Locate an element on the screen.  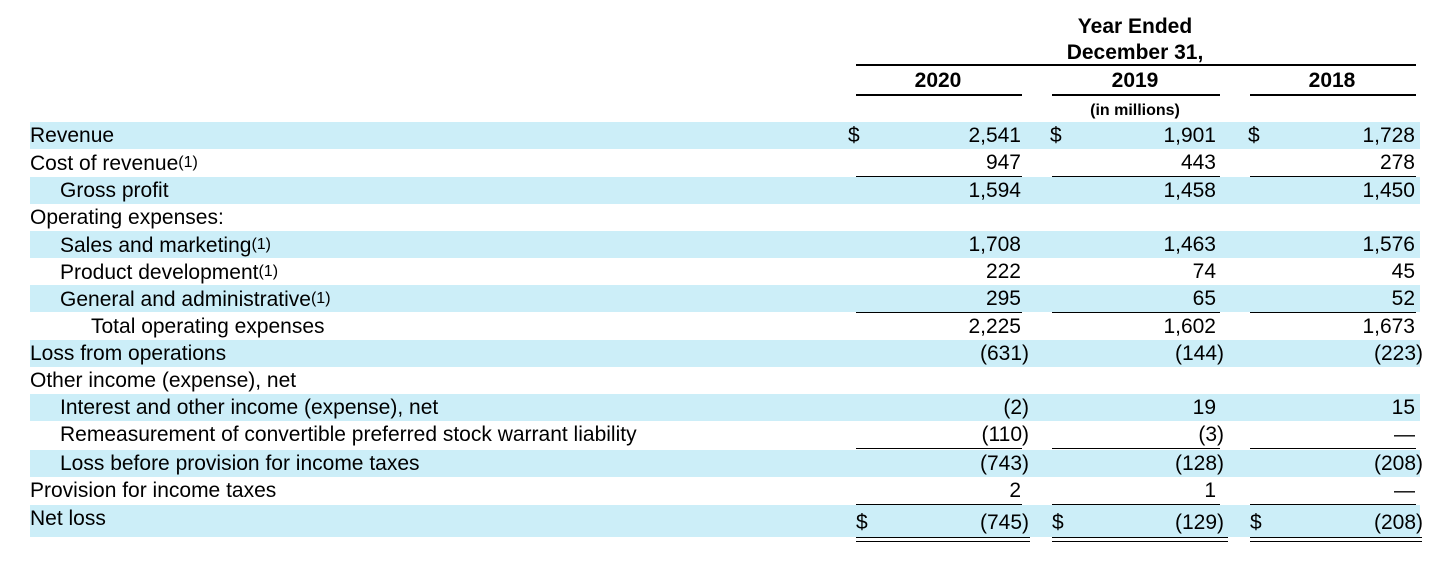
cell-2020: 1,708 is located at coordinates (994, 244).